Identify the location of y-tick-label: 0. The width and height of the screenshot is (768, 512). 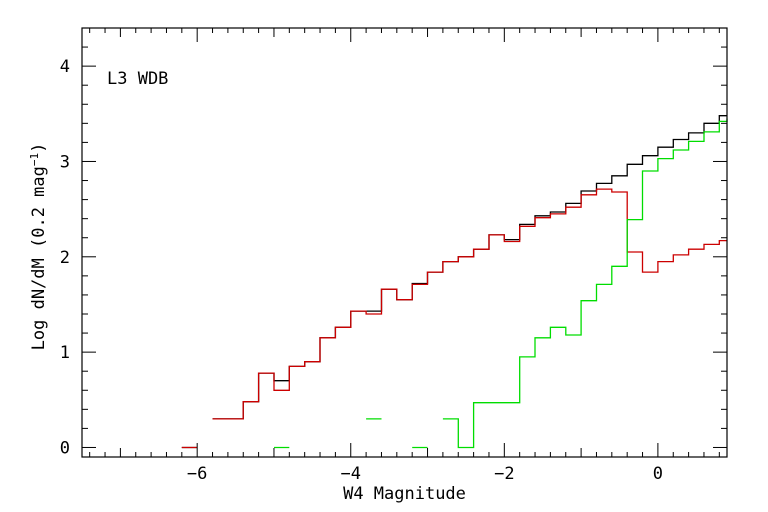
(65, 448).